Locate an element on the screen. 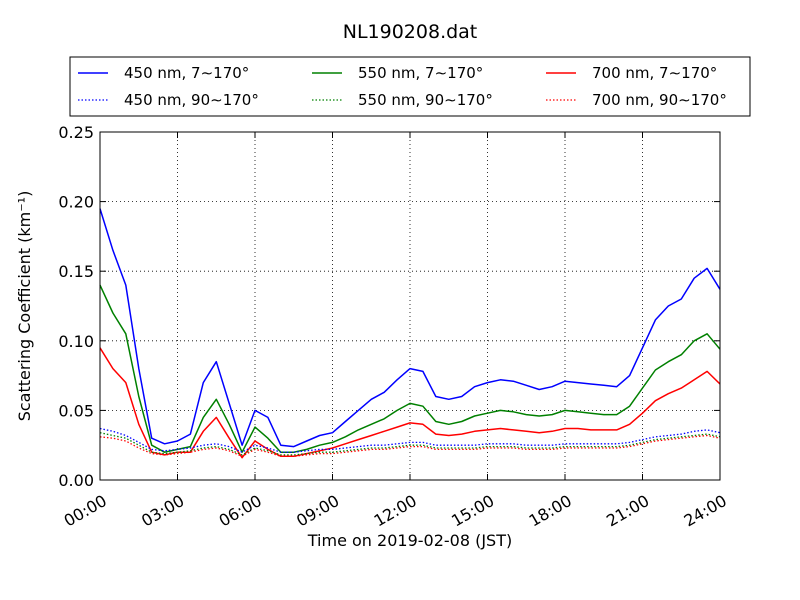 The width and height of the screenshot is (800, 600). legend-entry-3: 450 nm, 90∼170° is located at coordinates (191, 100).